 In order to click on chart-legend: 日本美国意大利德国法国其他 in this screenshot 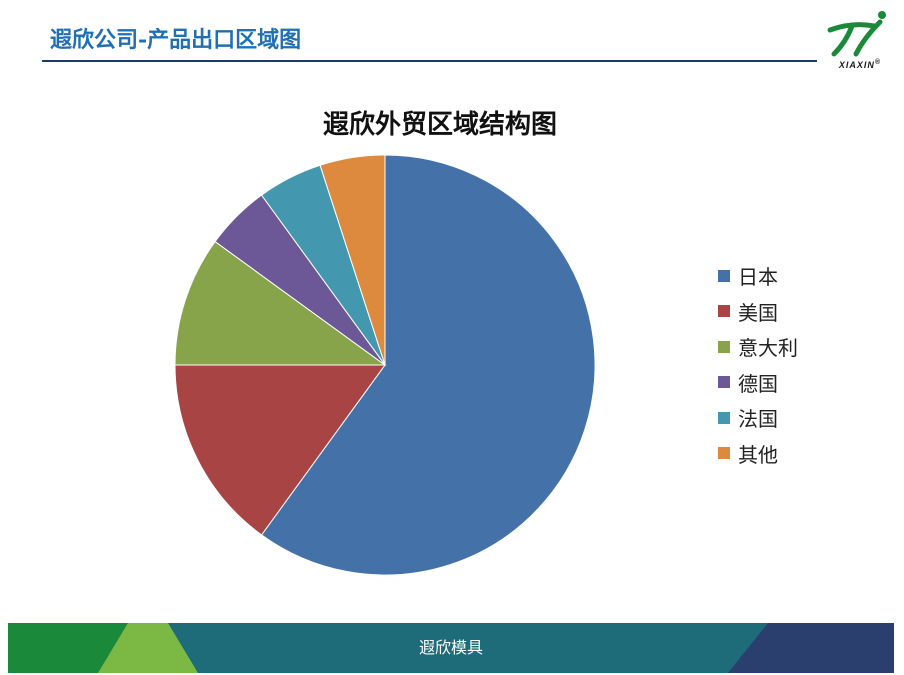, I will do `click(758, 364)`.